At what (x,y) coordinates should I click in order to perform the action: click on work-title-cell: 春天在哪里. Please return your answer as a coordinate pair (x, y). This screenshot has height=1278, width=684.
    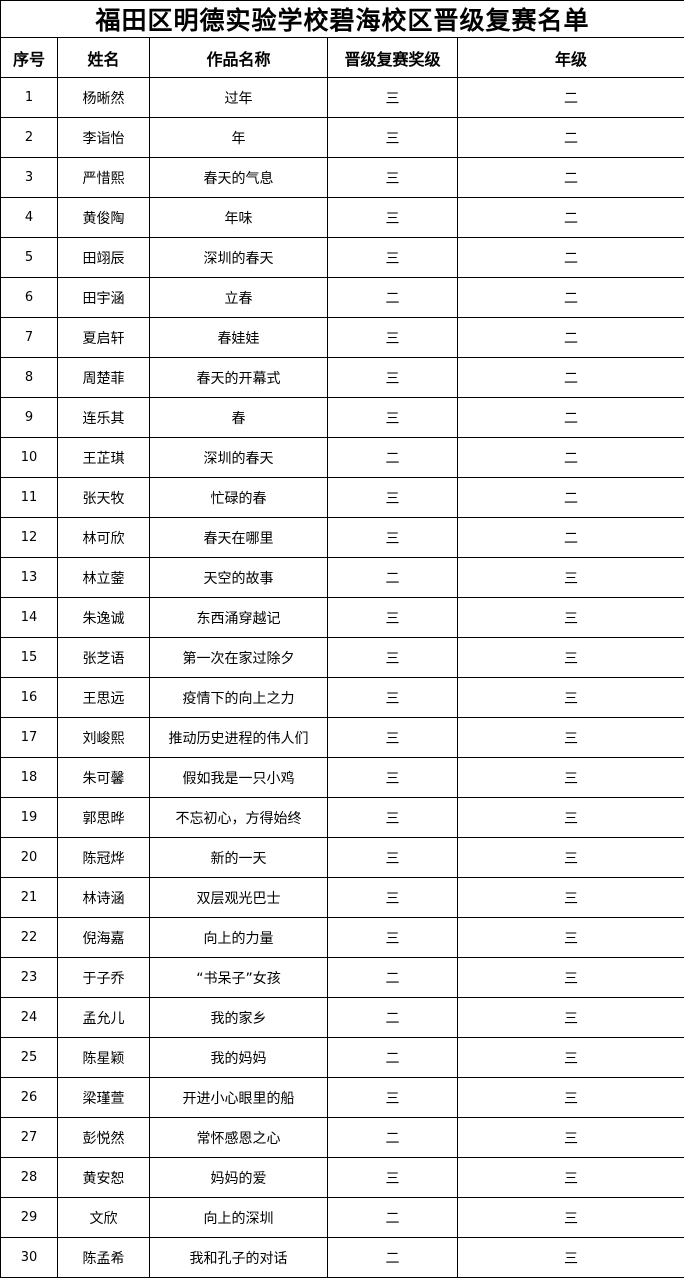
    Looking at the image, I should click on (239, 538).